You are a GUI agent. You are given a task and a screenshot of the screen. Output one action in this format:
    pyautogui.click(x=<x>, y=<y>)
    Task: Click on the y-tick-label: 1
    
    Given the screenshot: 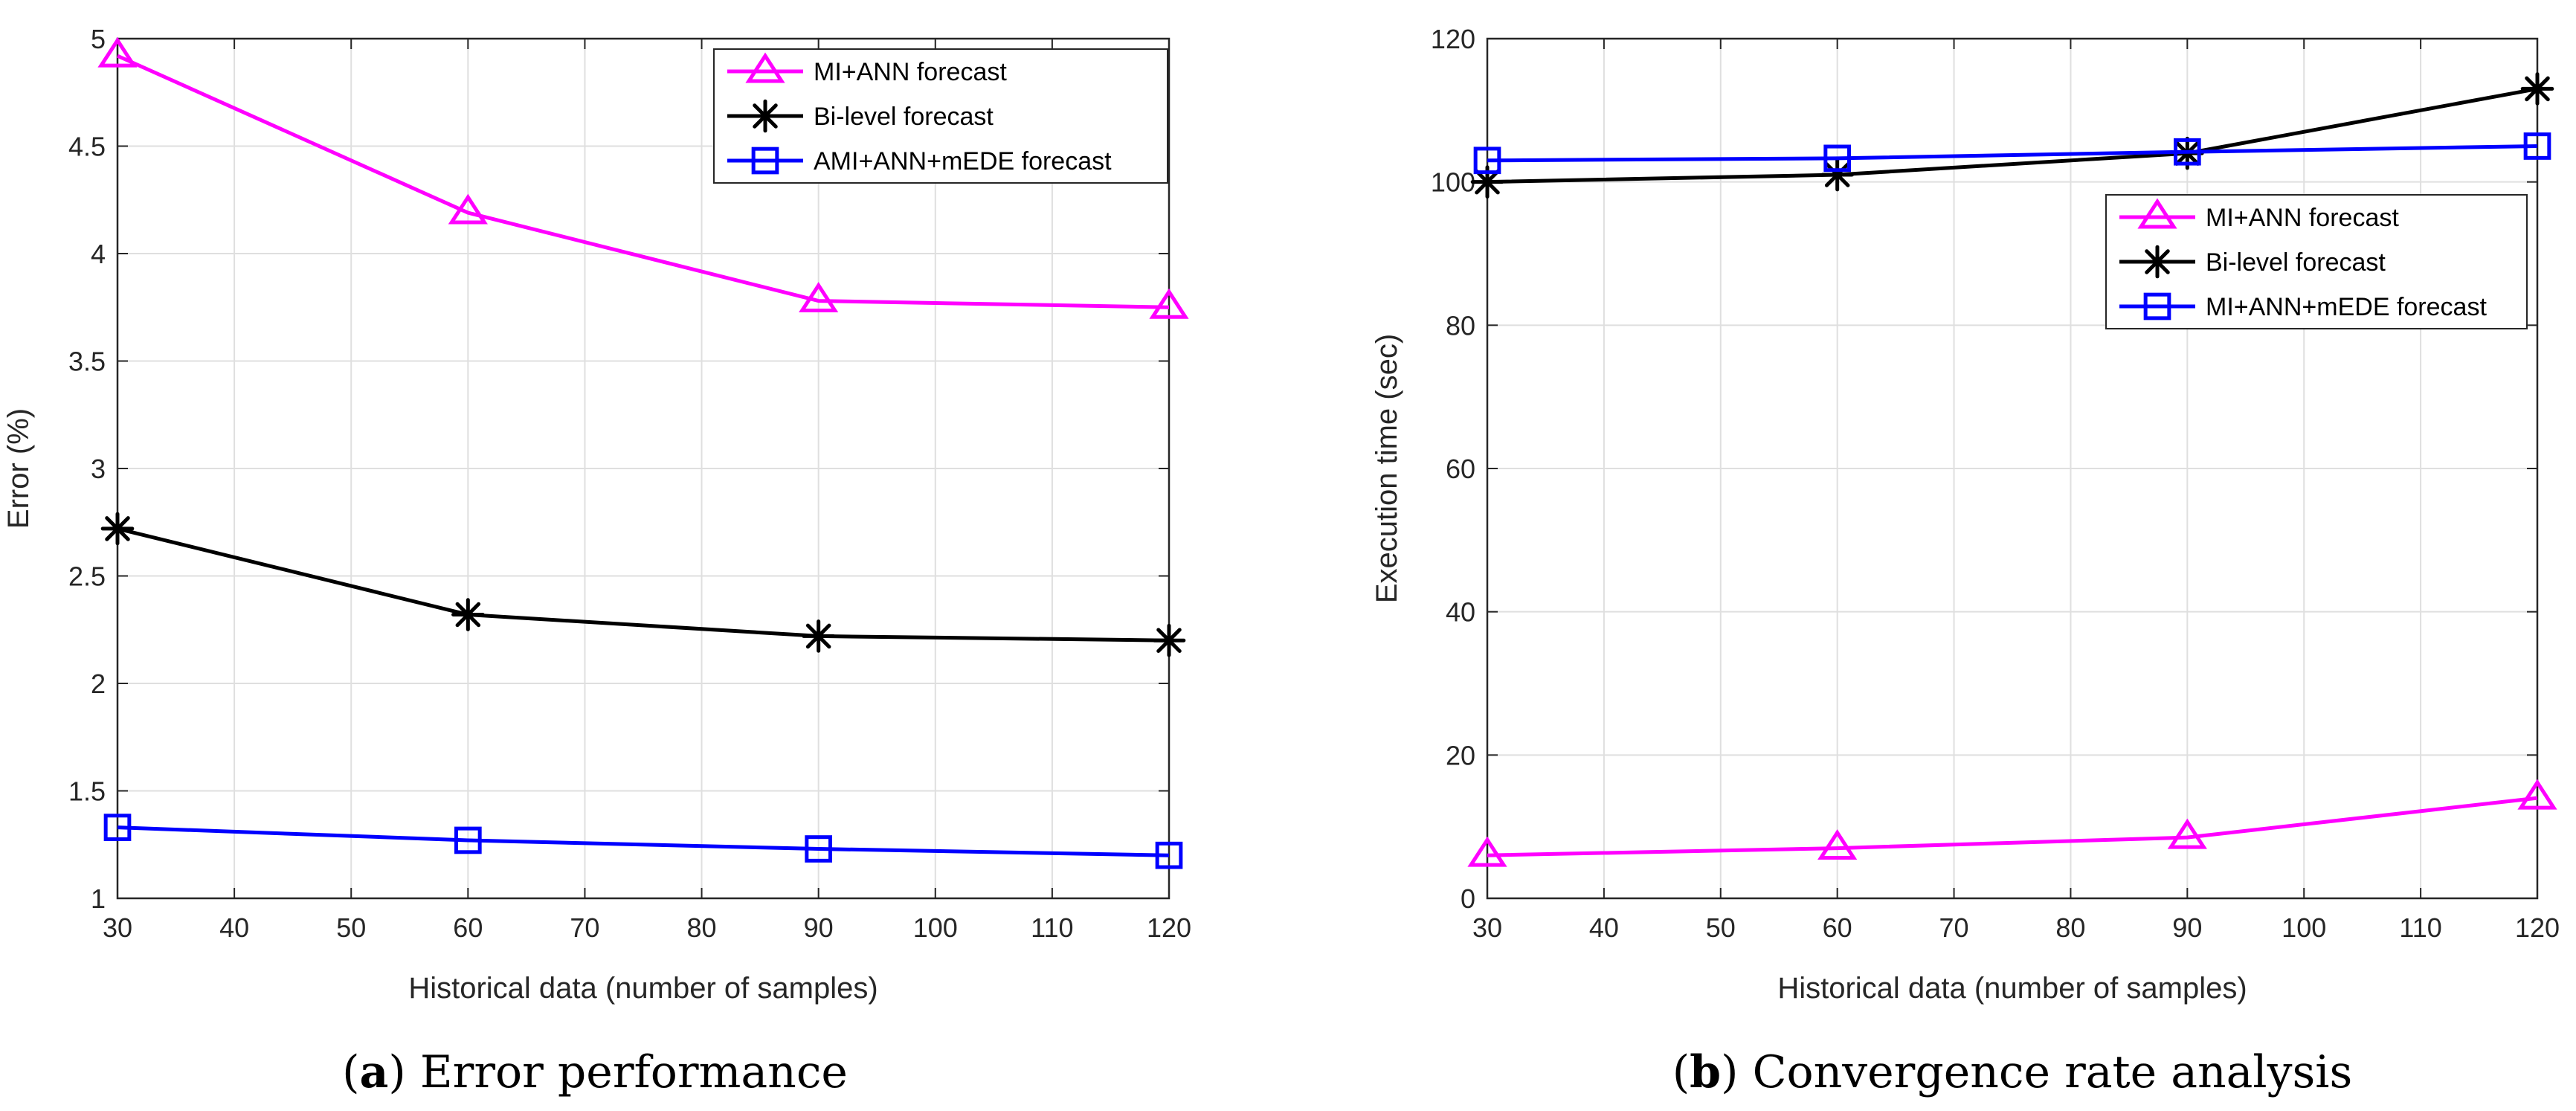 What is the action you would take?
    pyautogui.click(x=98, y=899)
    